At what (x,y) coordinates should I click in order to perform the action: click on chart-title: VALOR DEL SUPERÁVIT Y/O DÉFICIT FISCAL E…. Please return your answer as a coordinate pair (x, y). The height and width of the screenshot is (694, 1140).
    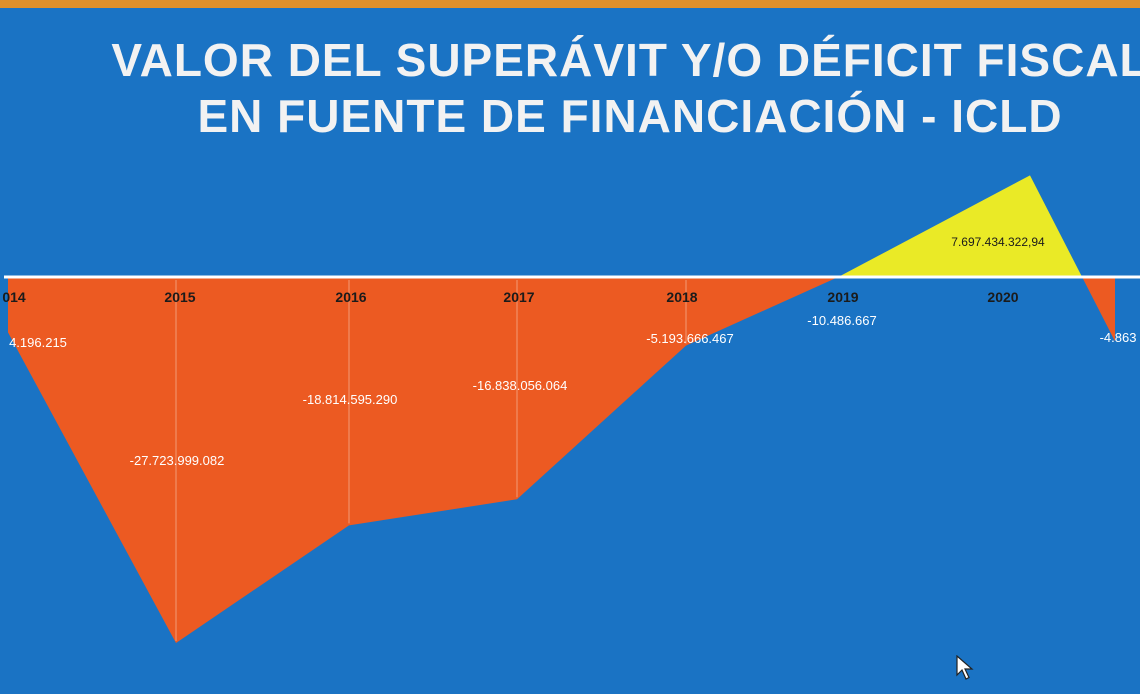
    Looking at the image, I should click on (620, 88).